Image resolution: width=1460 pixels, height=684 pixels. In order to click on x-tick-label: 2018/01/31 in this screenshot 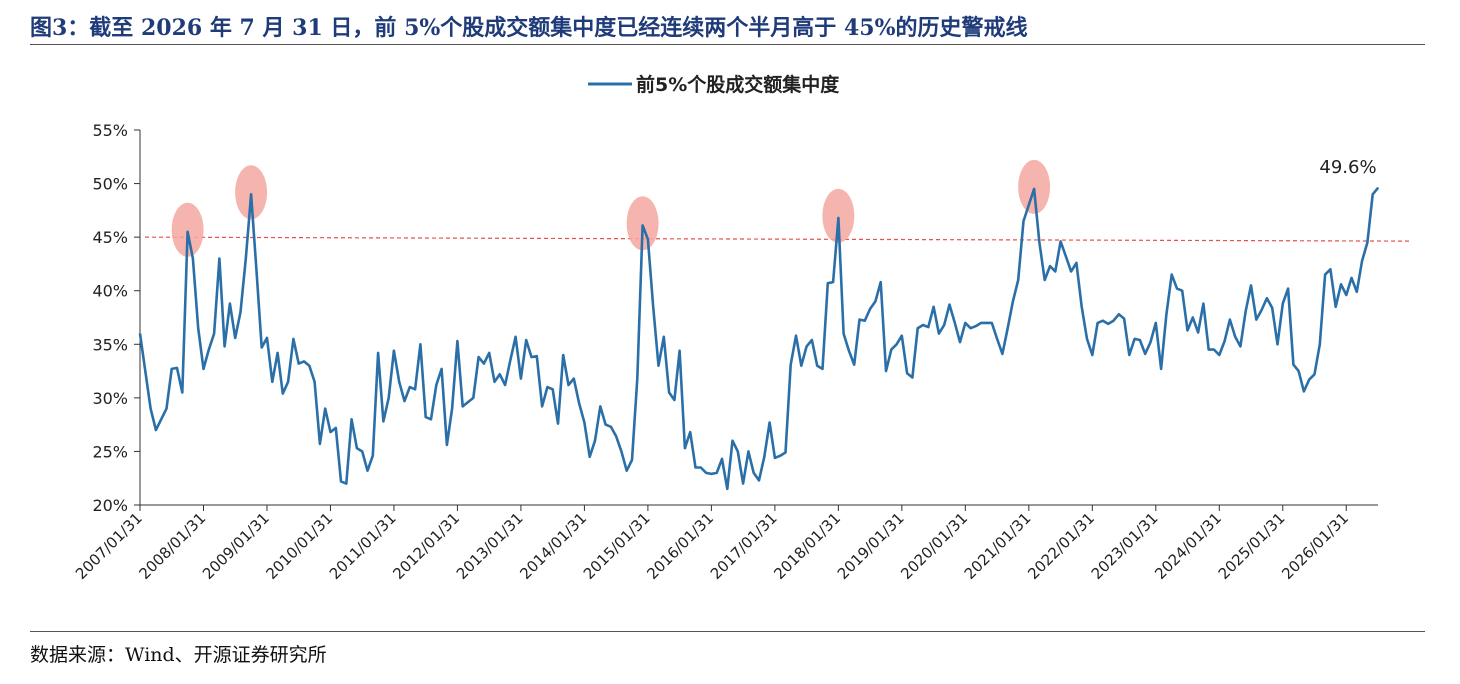, I will do `click(807, 546)`.